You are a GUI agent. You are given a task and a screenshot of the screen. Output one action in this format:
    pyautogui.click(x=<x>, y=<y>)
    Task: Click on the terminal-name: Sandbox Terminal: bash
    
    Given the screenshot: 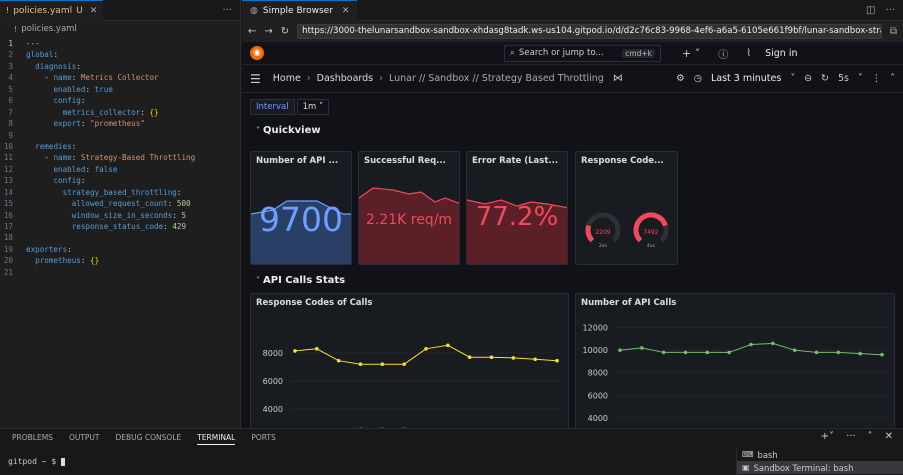 What is the action you would take?
    pyautogui.click(x=803, y=467)
    